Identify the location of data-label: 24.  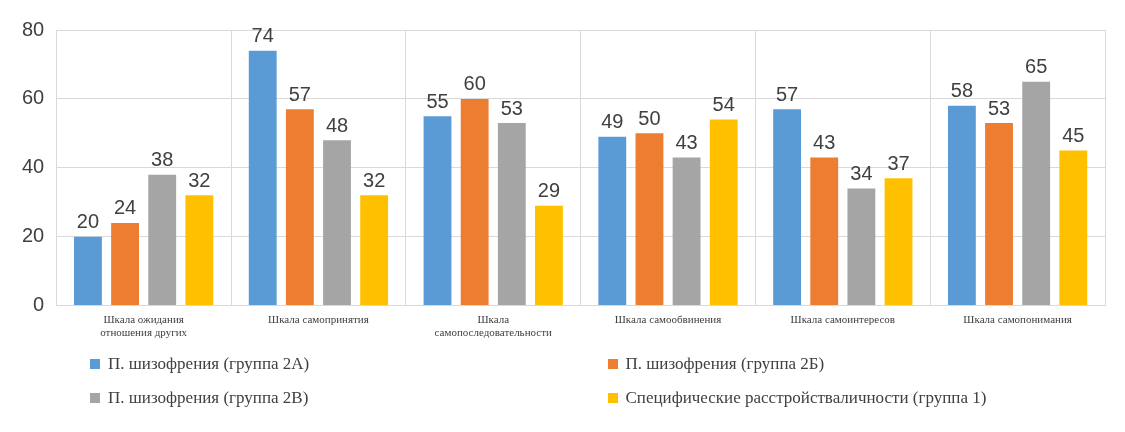
(125, 207).